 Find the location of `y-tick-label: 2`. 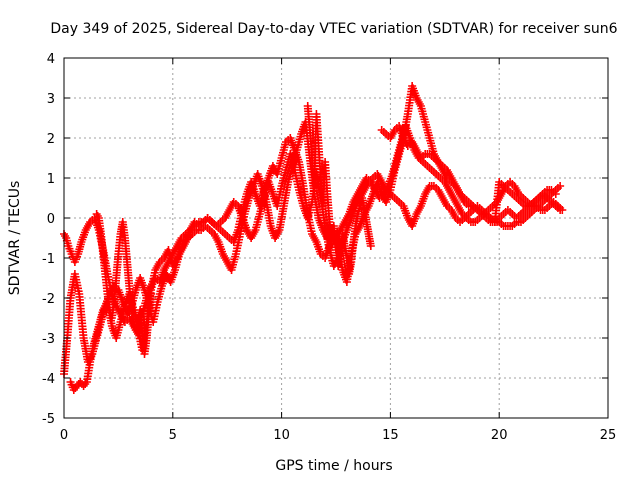

y-tick-label: 2 is located at coordinates (51, 139).